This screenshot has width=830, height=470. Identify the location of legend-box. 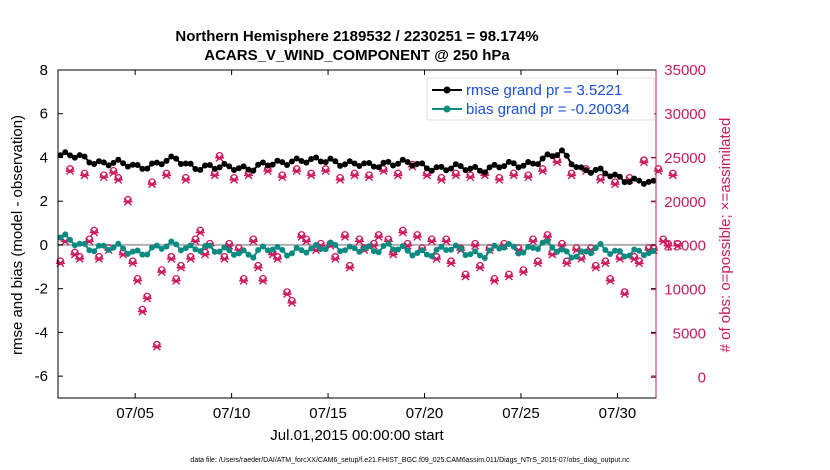
(540, 99).